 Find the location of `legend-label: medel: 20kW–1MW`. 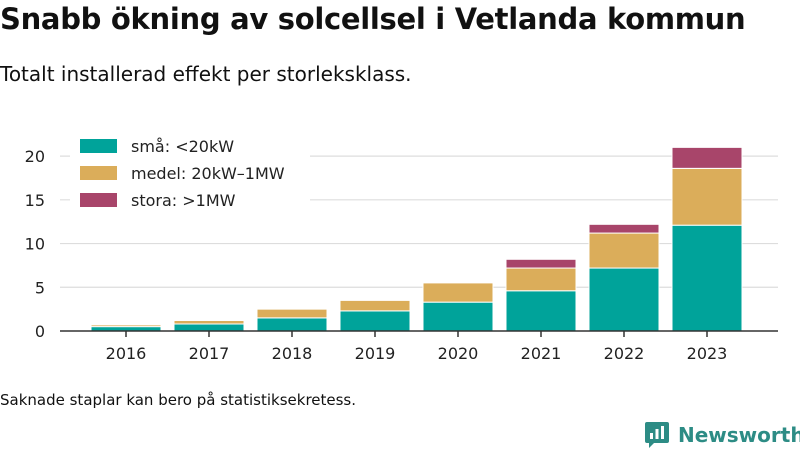

legend-label: medel: 20kW–1MW is located at coordinates (208, 173).